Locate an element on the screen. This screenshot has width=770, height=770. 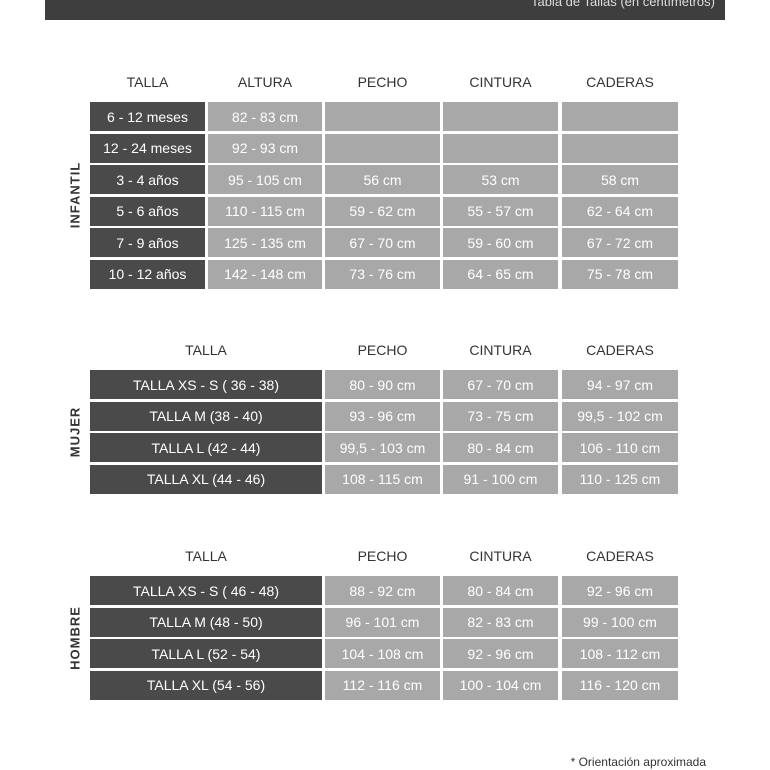
measure-cell: 75 - 78 cm is located at coordinates (620, 274).